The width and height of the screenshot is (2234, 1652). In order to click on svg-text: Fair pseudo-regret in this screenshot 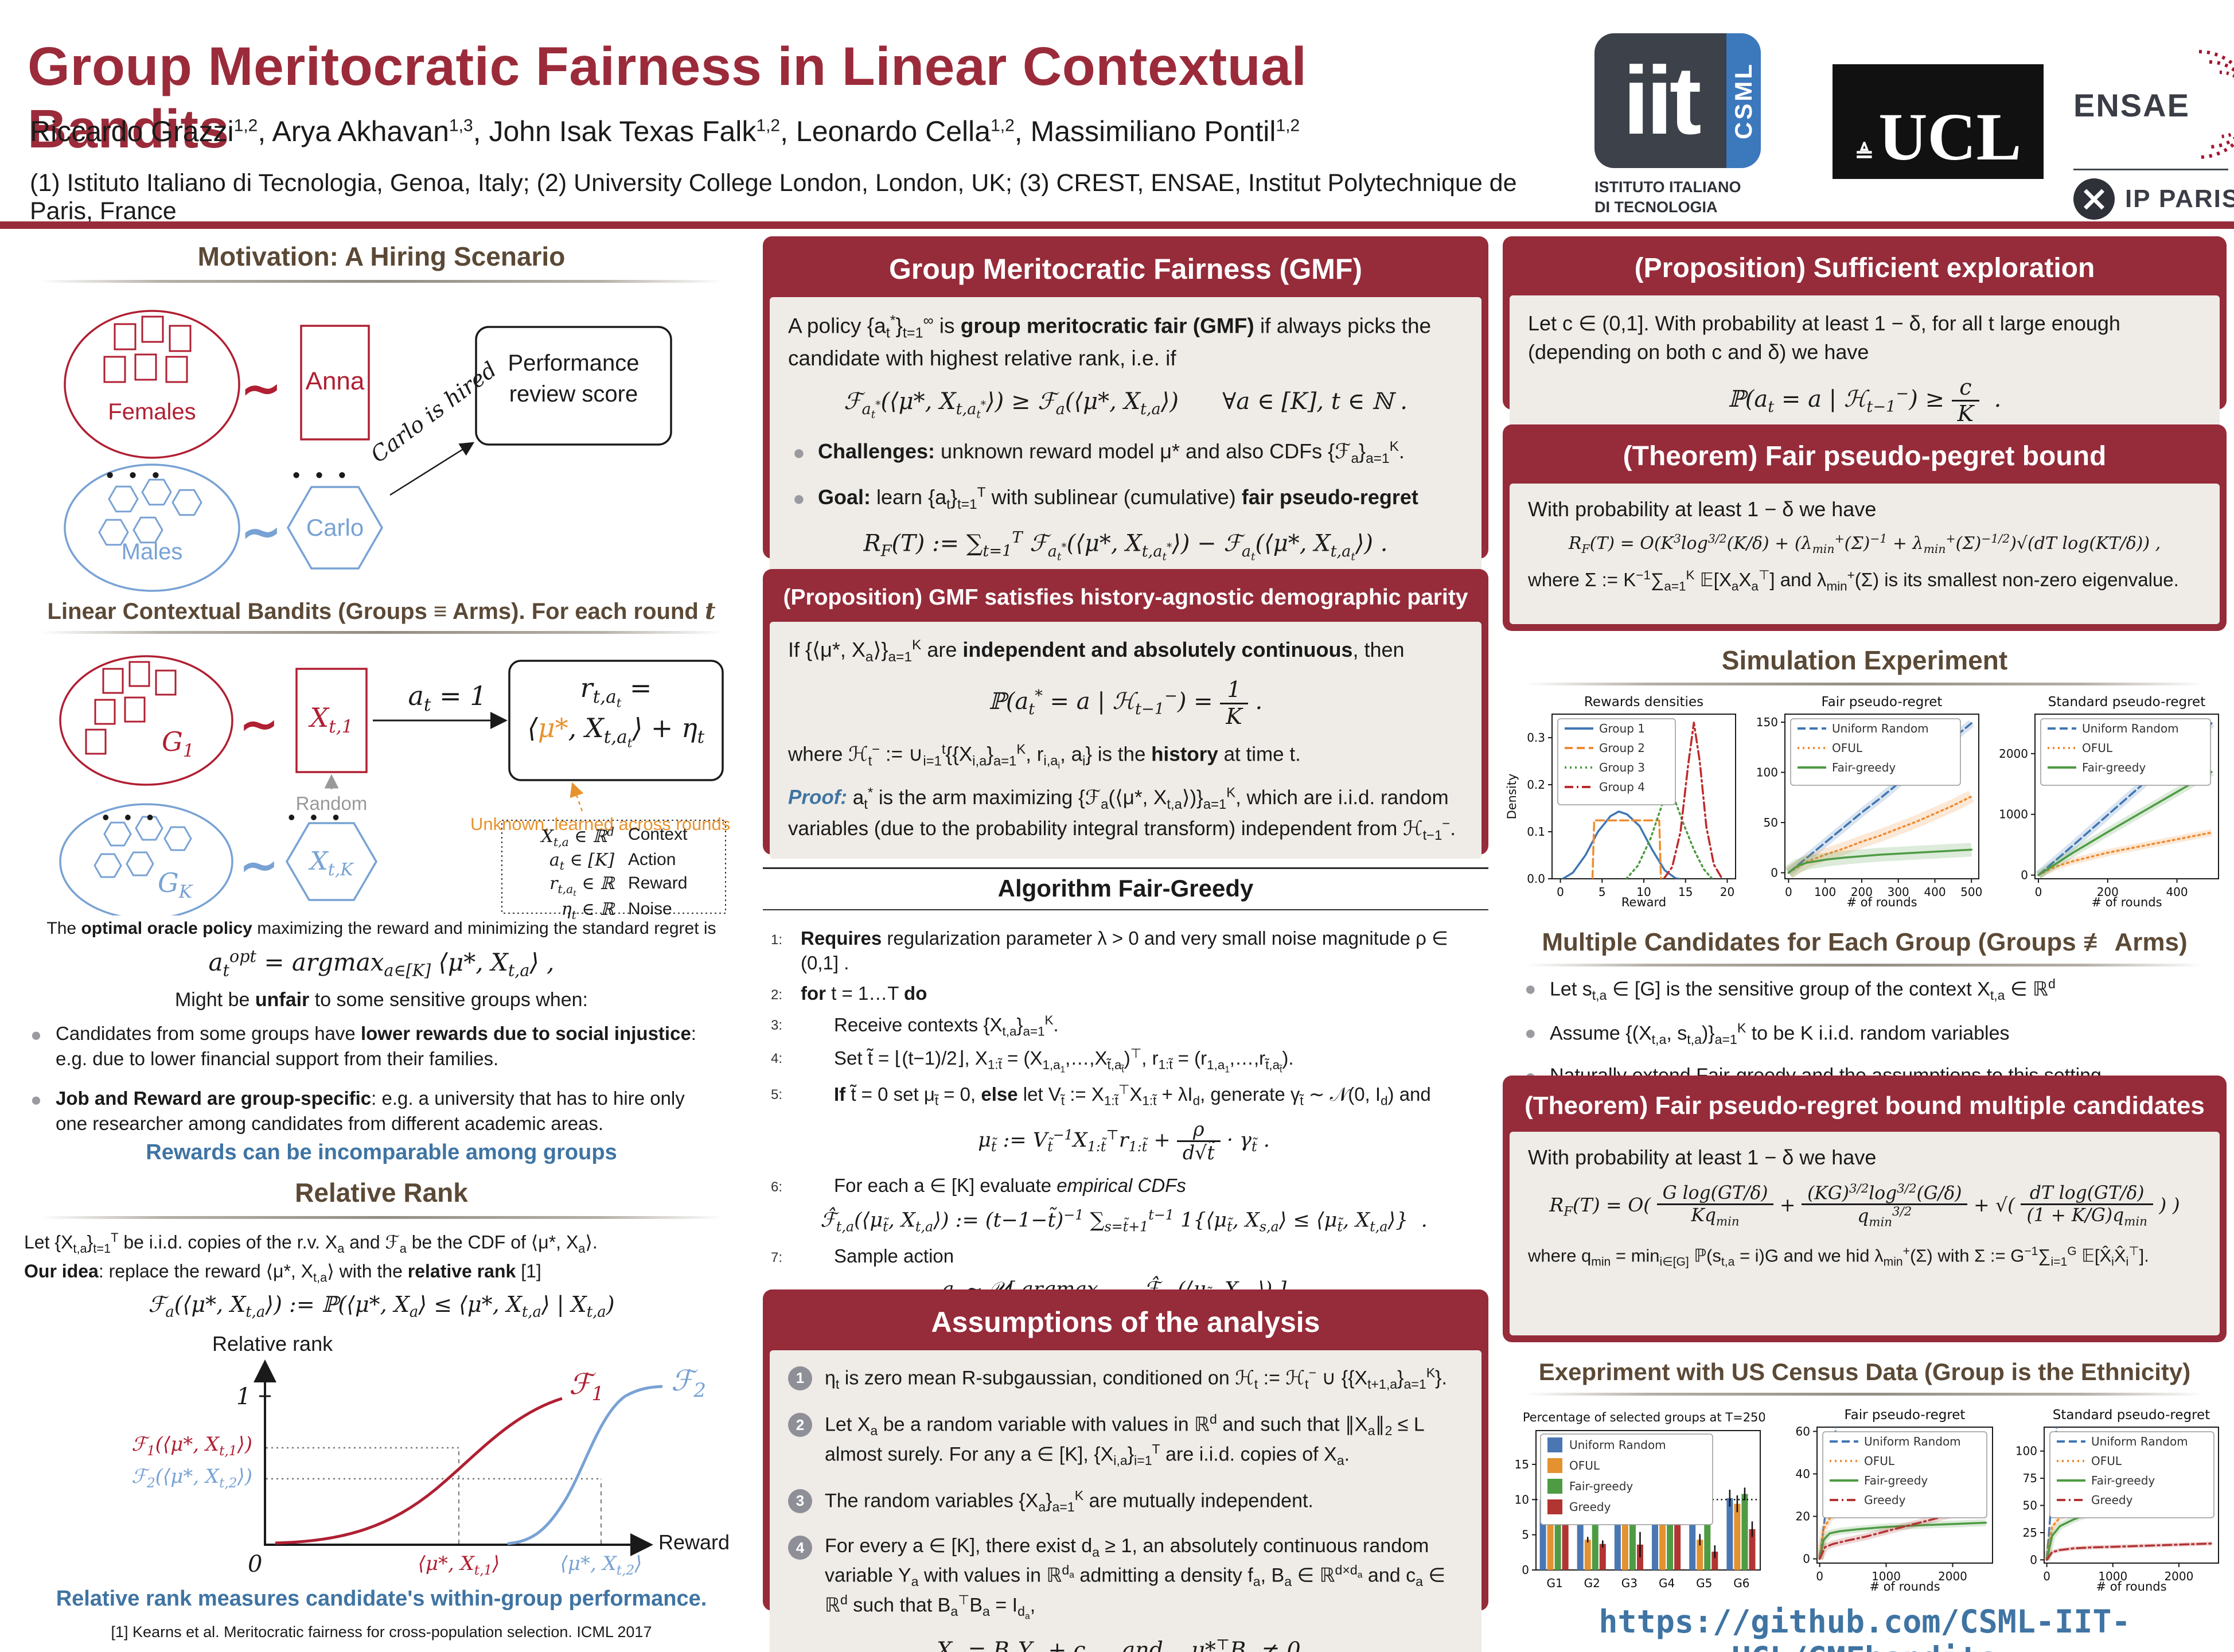, I will do `click(1882, 702)`.